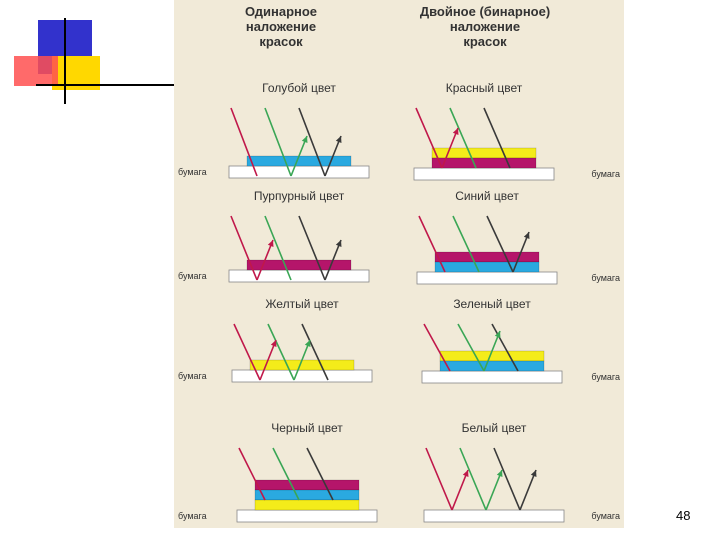  What do you see at coordinates (460, 490) in the screenshot?
I see `panel-white-reflected-red` at bounding box center [460, 490].